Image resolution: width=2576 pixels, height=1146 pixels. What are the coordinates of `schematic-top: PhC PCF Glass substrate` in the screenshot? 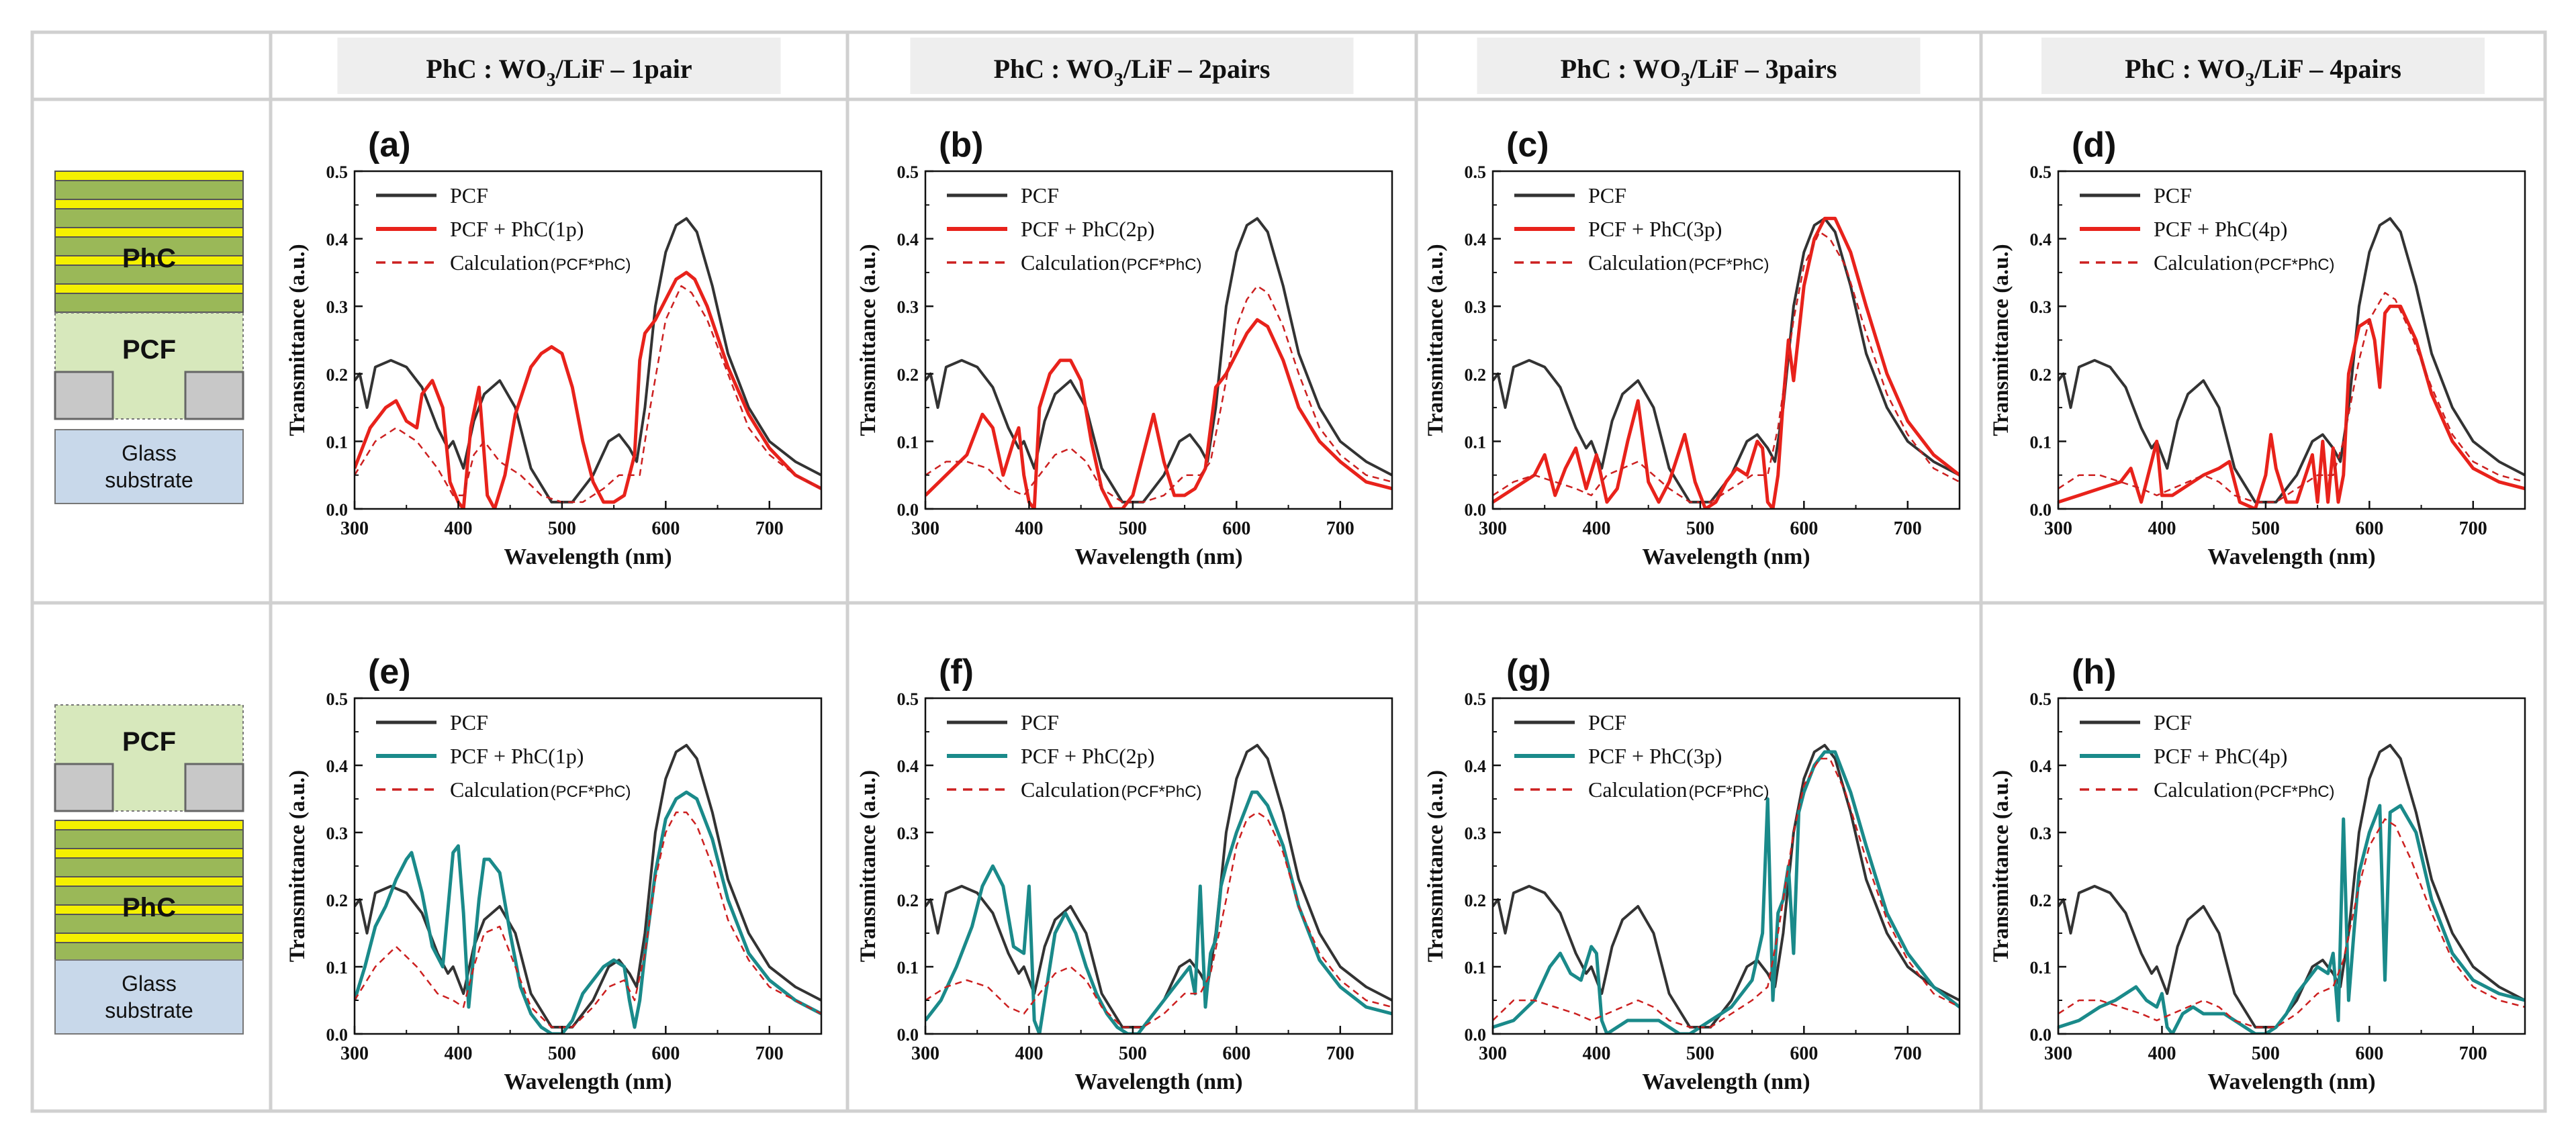 It's located at (149, 338).